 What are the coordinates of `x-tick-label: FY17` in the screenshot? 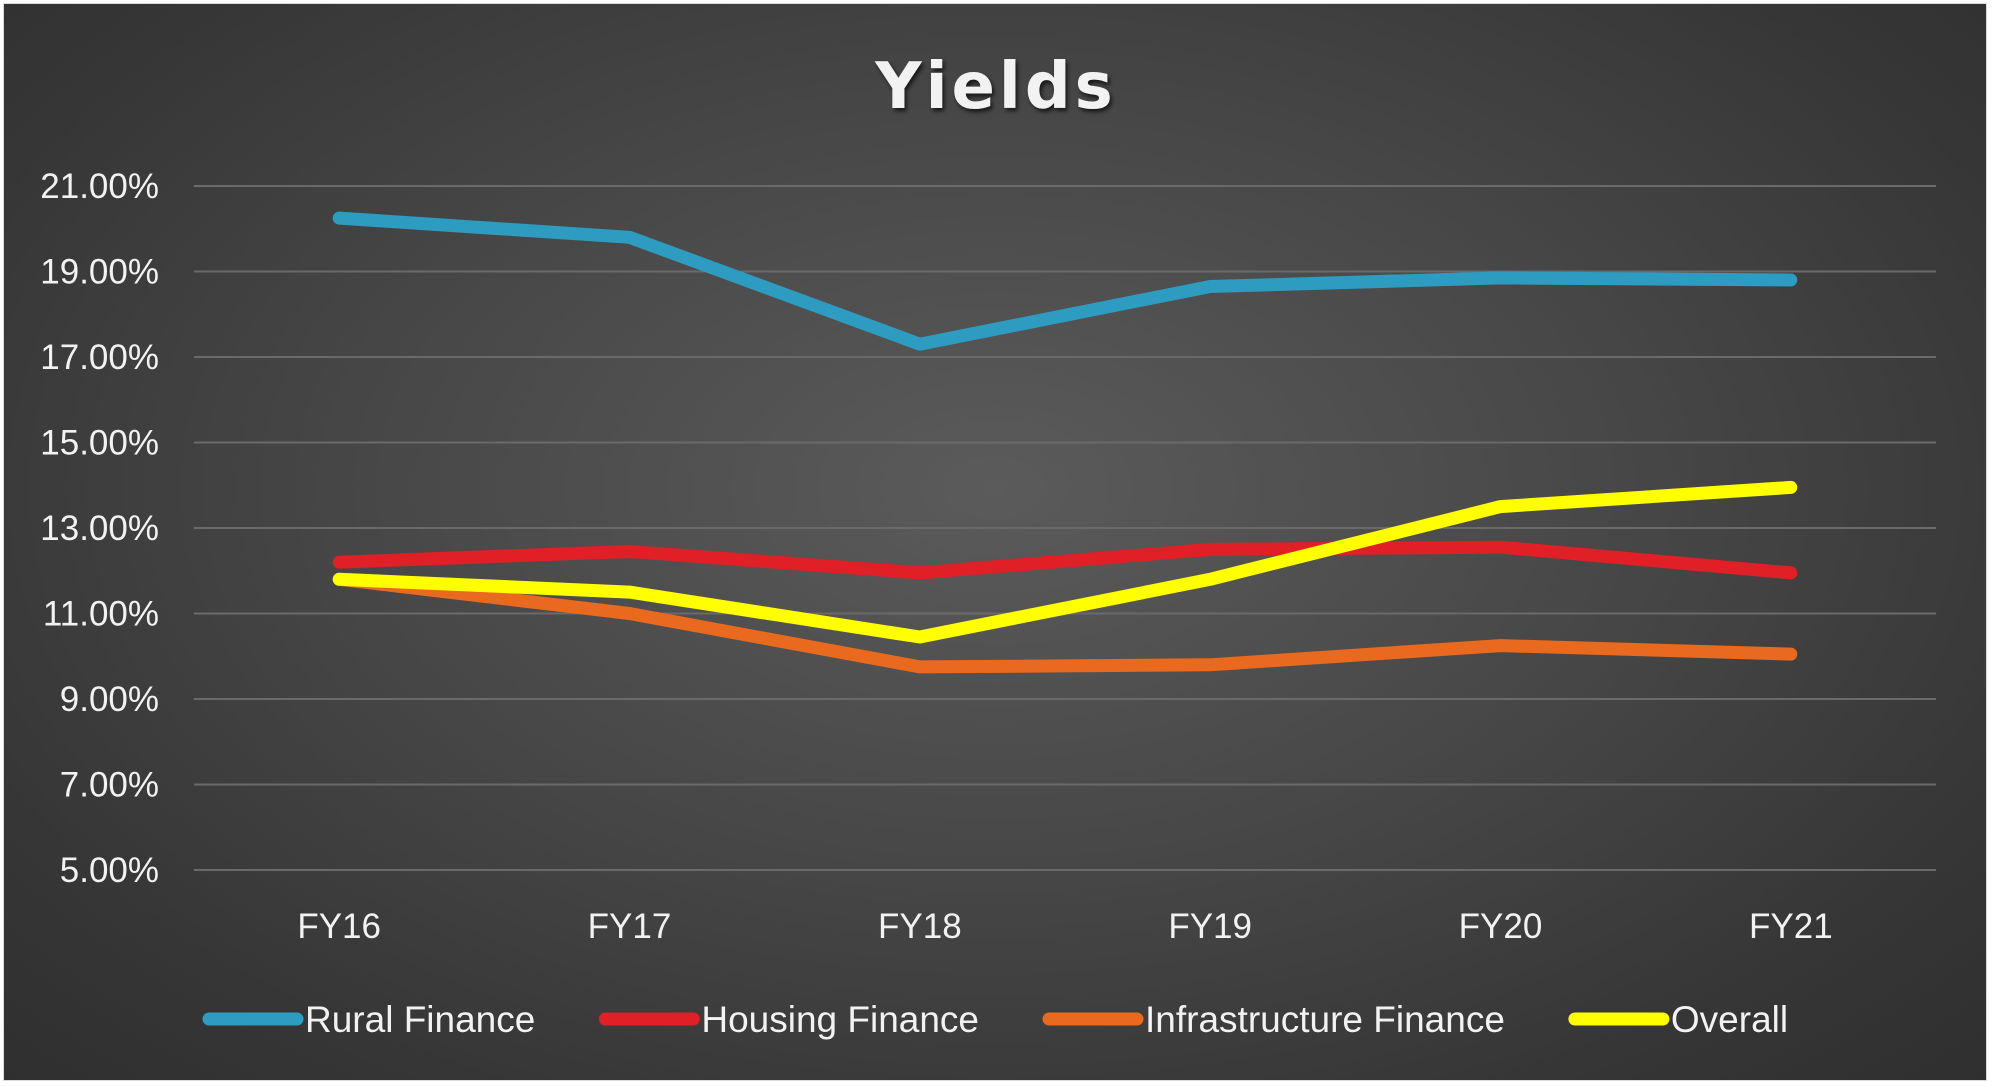 It's located at (630, 926).